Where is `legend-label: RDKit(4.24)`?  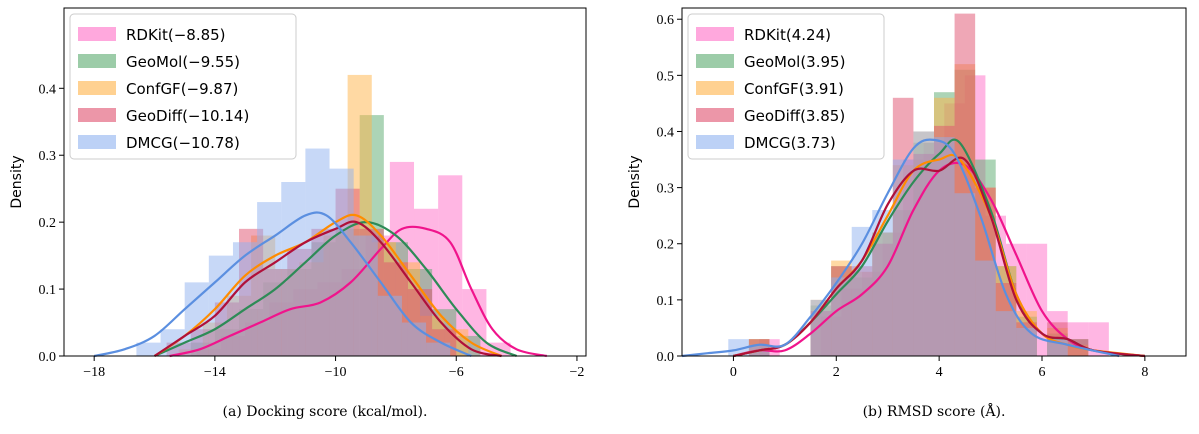
legend-label: RDKit(4.24) is located at coordinates (787, 35).